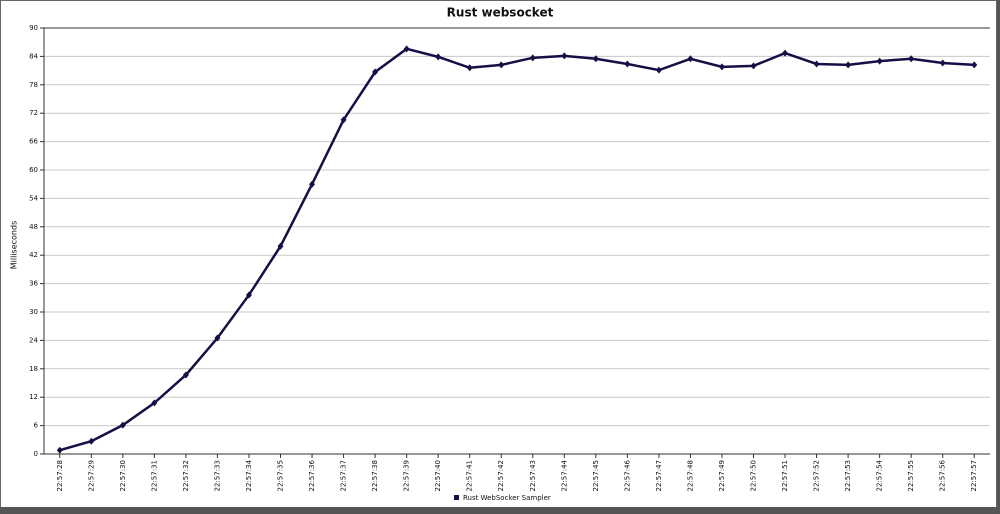 The width and height of the screenshot is (1000, 514). Describe the element at coordinates (754, 475) in the screenshot. I see `x-tick-label: 22:57:50` at that location.